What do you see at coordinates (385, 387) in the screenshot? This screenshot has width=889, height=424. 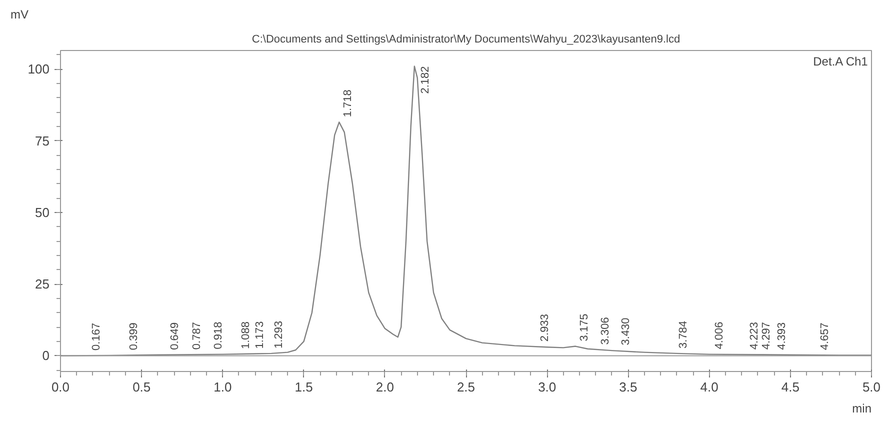 I see `x-tick-label: 2.0` at bounding box center [385, 387].